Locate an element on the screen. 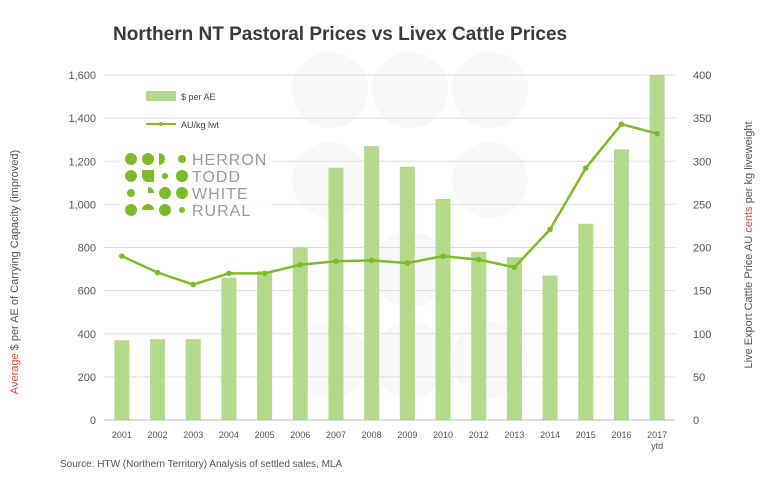 Image resolution: width=768 pixels, height=492 pixels. x-tick-label: 2015 is located at coordinates (586, 435).